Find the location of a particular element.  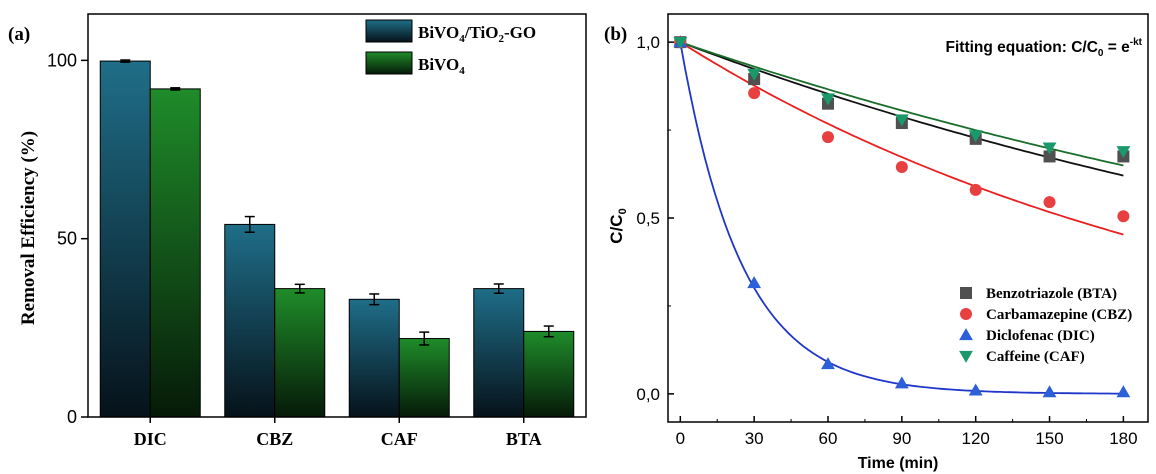

panel-a-x-tick-label: DIC is located at coordinates (150, 439).